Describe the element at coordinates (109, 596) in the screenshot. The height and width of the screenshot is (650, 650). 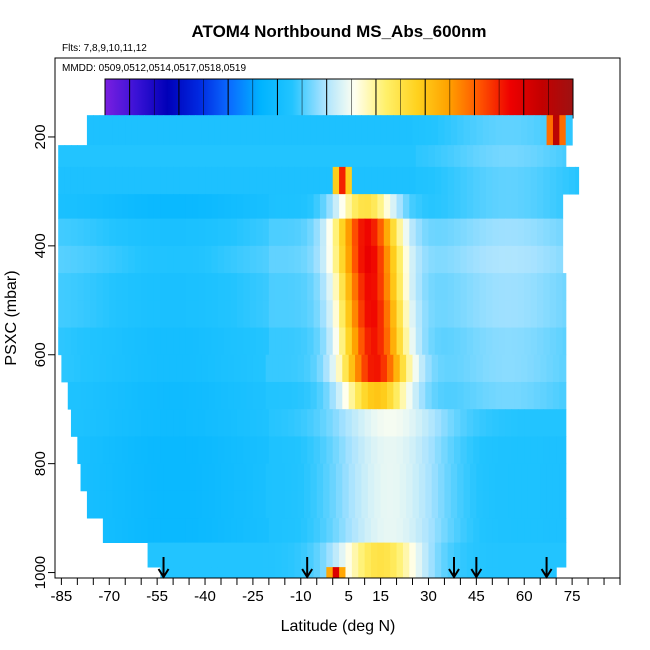
I see `x-tick-label: -70` at that location.